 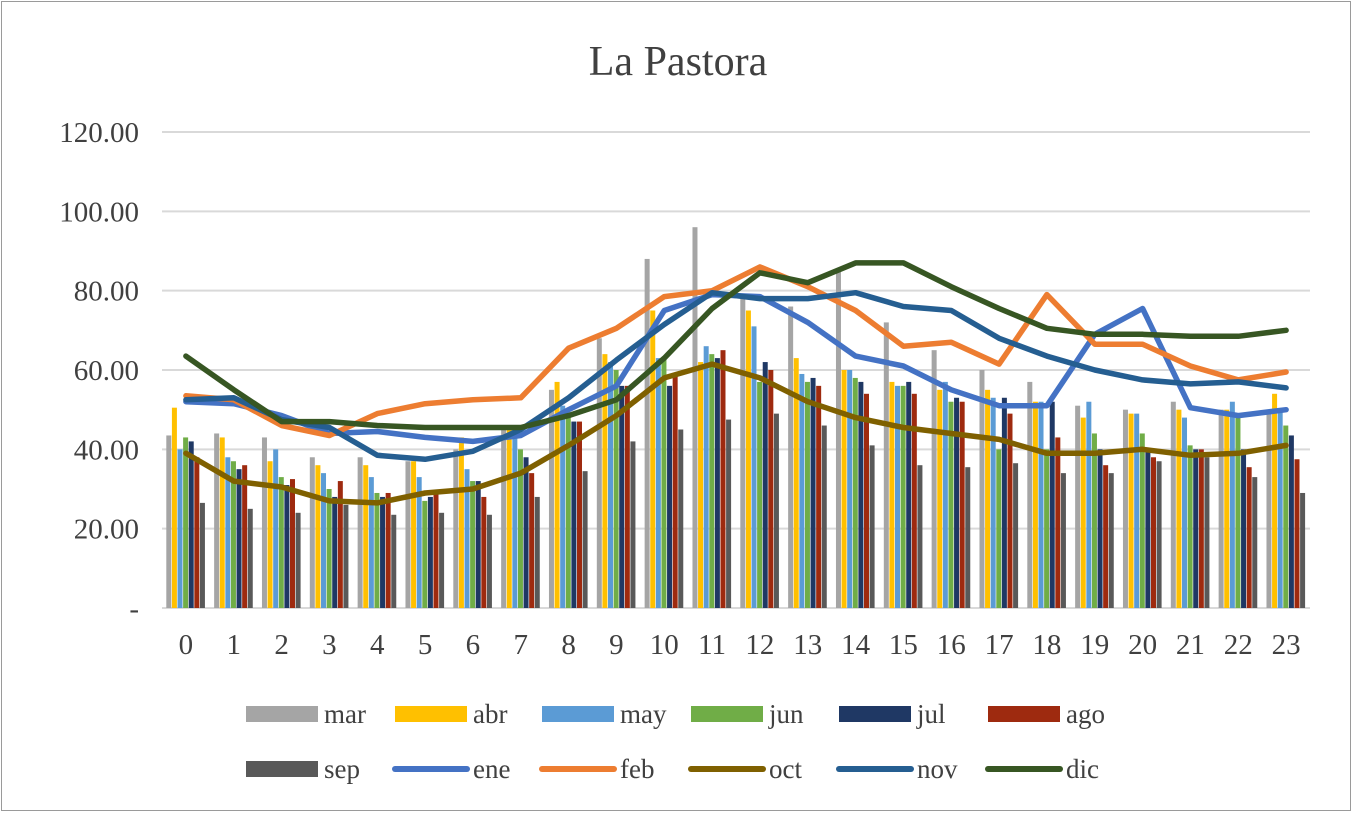 I want to click on legend-item-mar: mar, so click(x=306, y=714).